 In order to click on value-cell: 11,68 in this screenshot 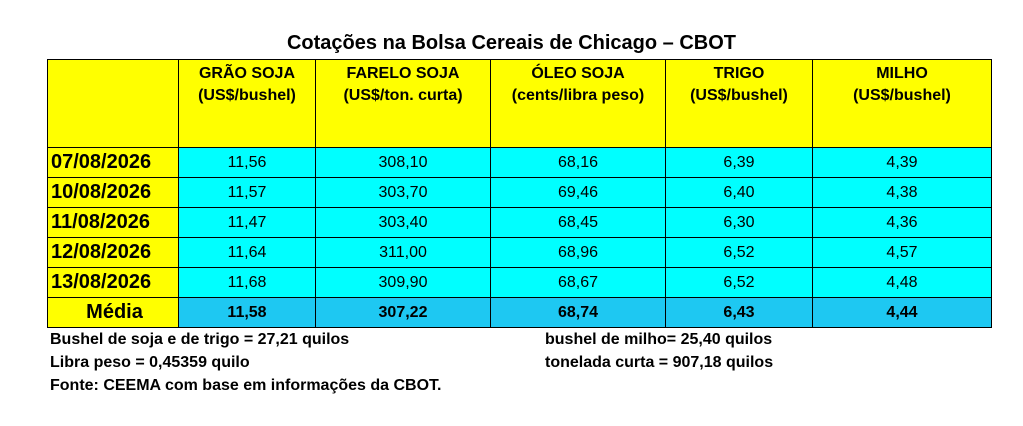, I will do `click(247, 282)`.